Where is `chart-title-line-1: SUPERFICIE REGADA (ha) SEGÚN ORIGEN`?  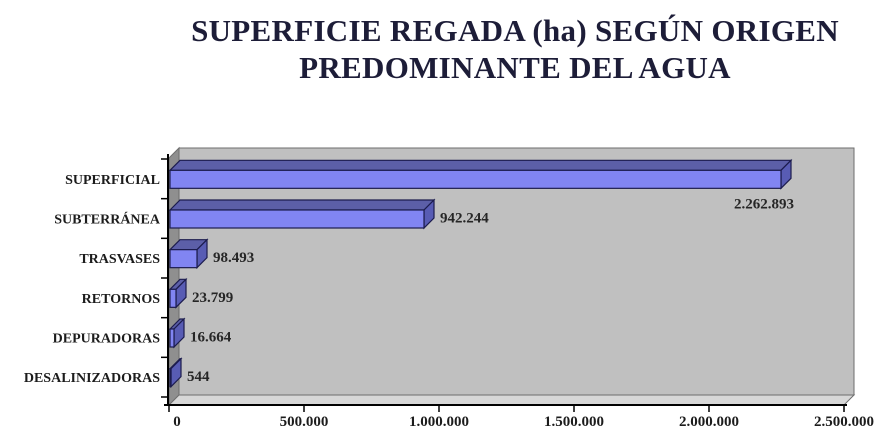
chart-title-line-1: SUPERFICIE REGADA (ha) SEGÚN ORIGEN is located at coordinates (515, 30).